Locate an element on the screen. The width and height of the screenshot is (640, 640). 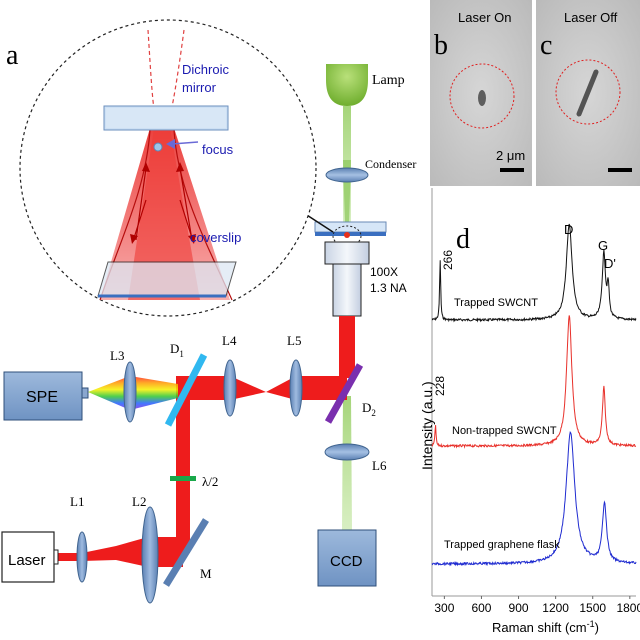
trace-label-trapped-swcnt: Trapped SWCNT is located at coordinates (496, 303).